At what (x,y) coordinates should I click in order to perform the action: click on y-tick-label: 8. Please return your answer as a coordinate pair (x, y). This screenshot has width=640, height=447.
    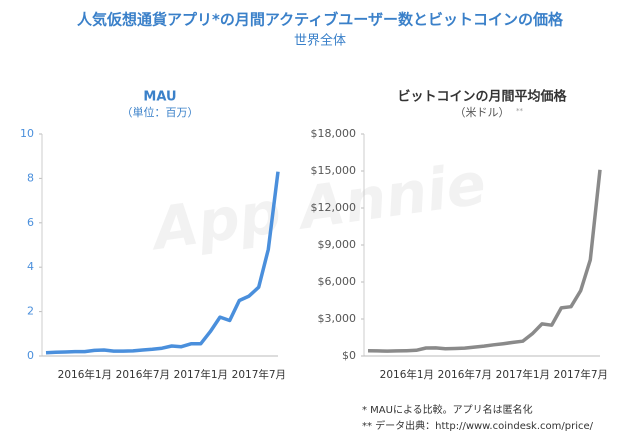
    Looking at the image, I should click on (30, 177).